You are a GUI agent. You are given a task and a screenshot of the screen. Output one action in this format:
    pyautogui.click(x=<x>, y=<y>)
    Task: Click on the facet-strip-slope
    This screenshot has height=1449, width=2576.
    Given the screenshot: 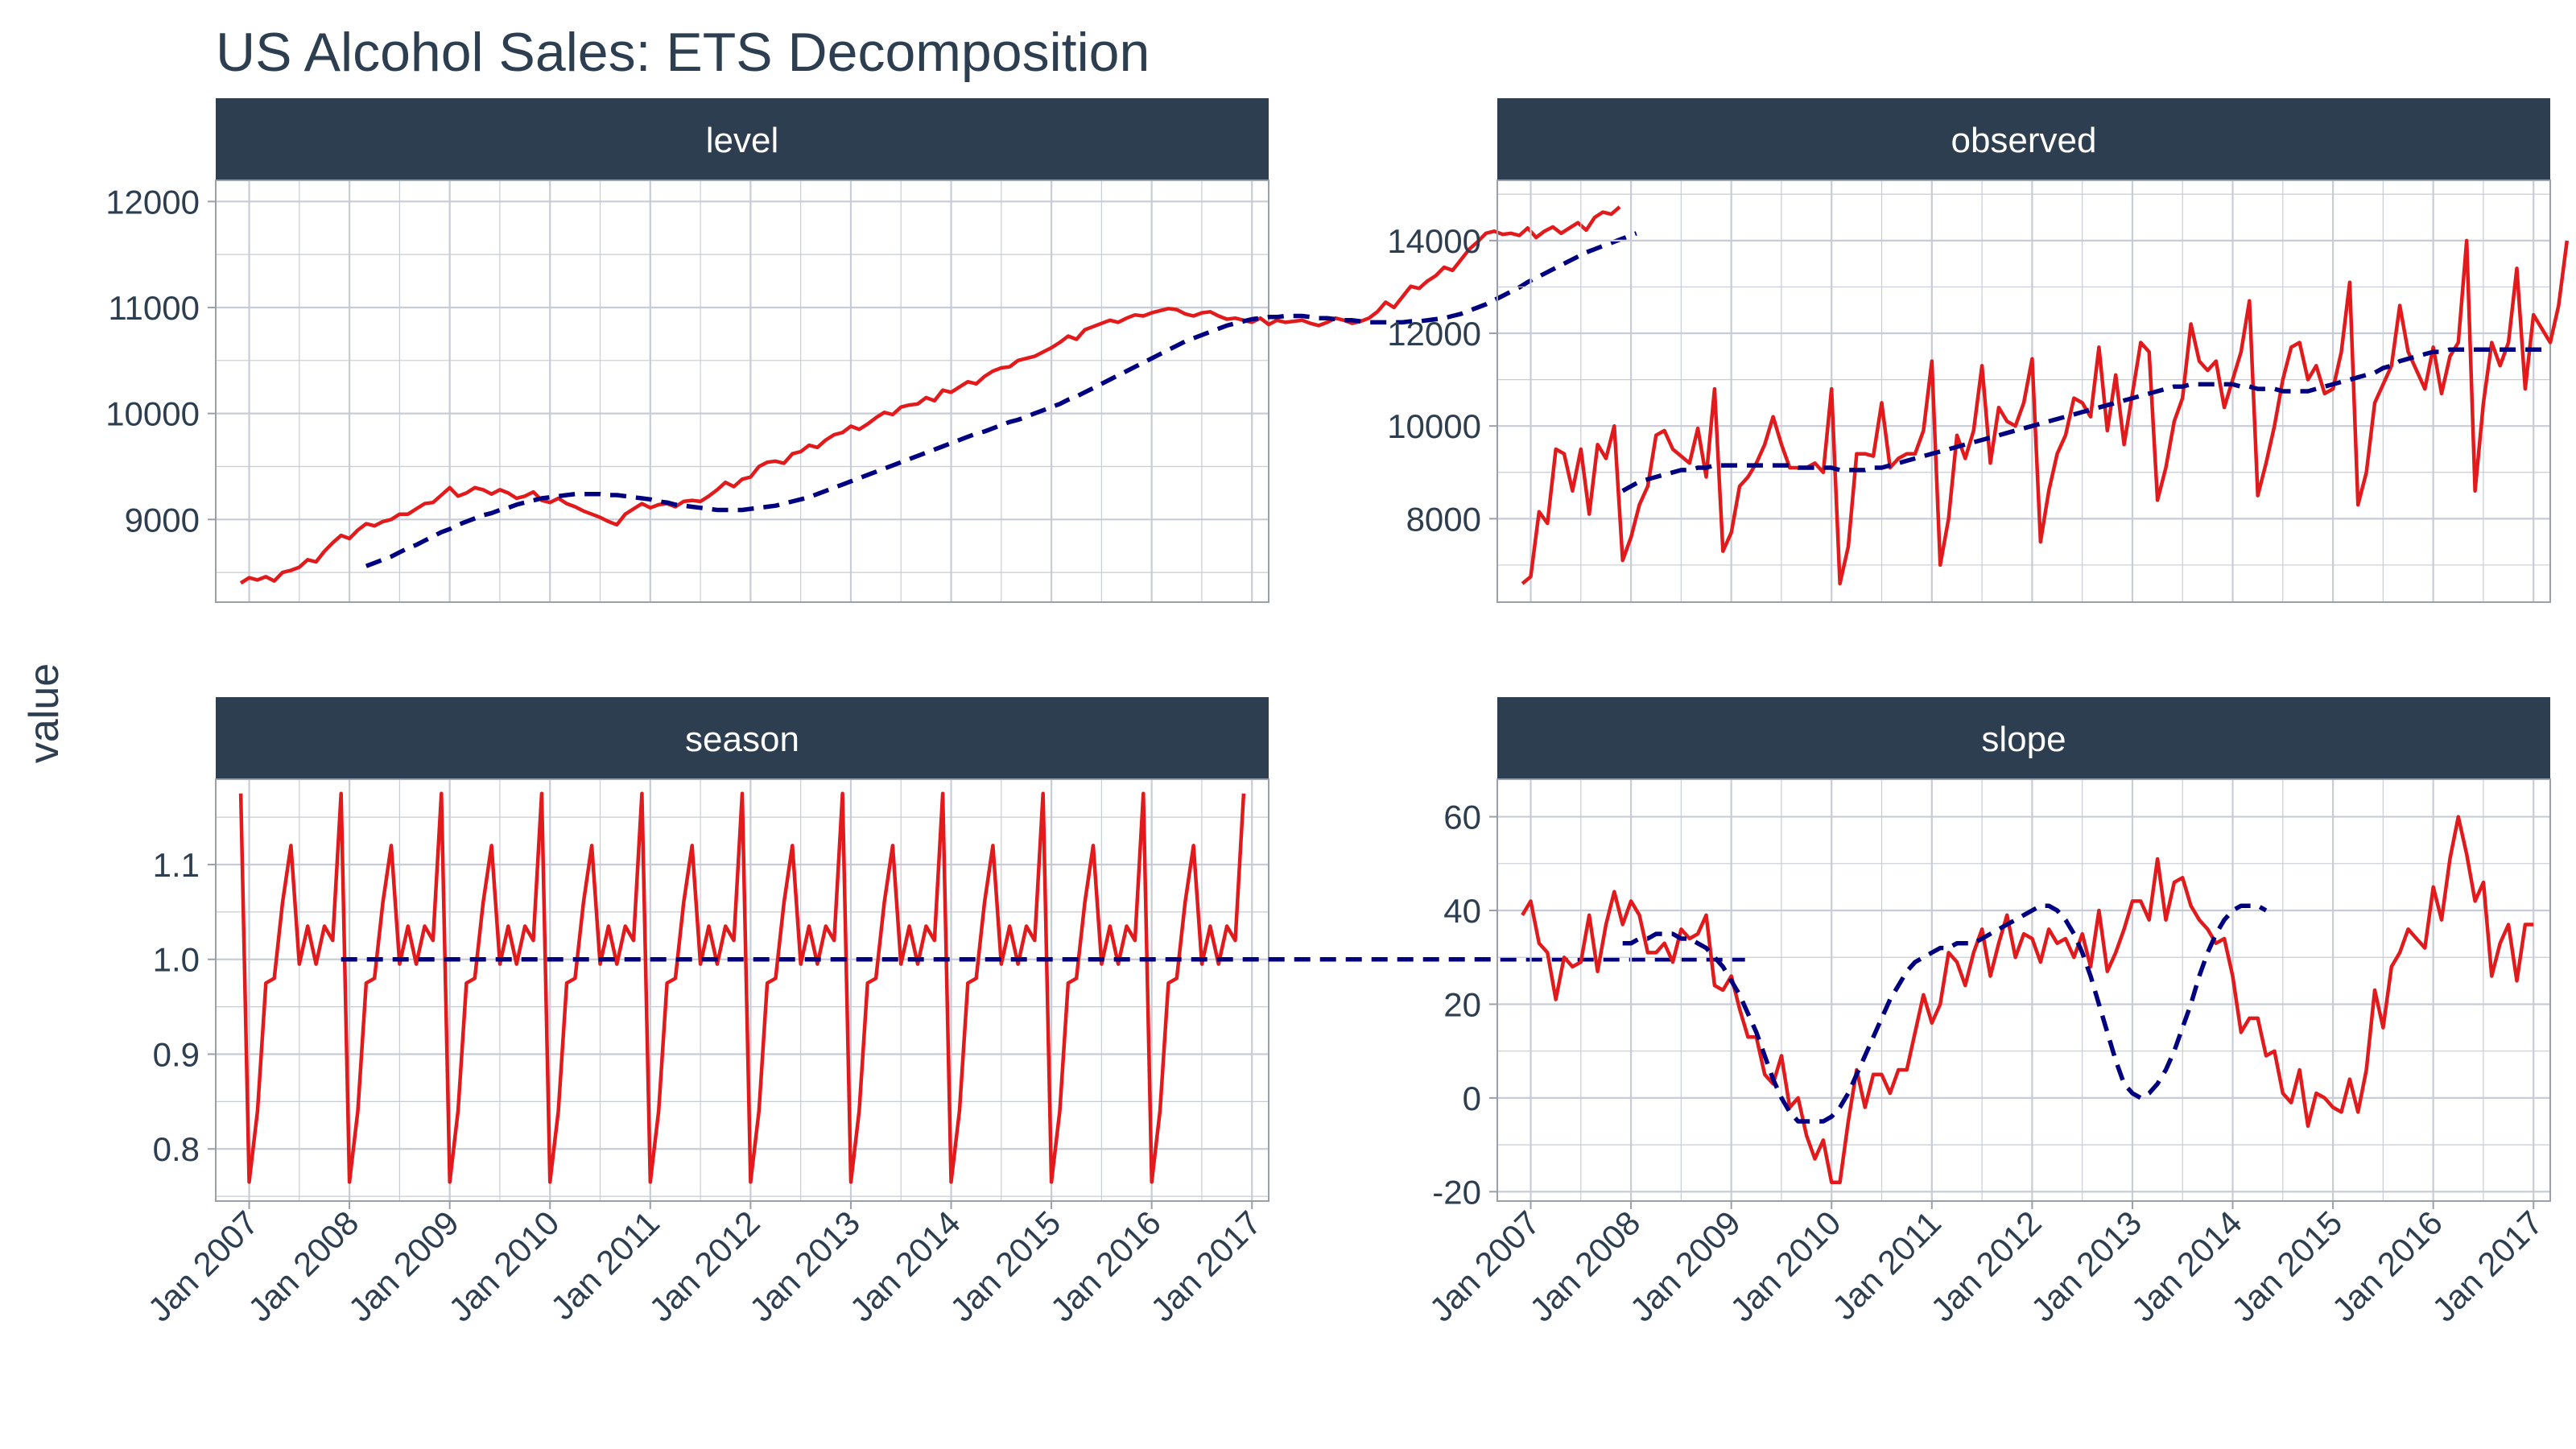 What is the action you would take?
    pyautogui.click(x=2023, y=738)
    